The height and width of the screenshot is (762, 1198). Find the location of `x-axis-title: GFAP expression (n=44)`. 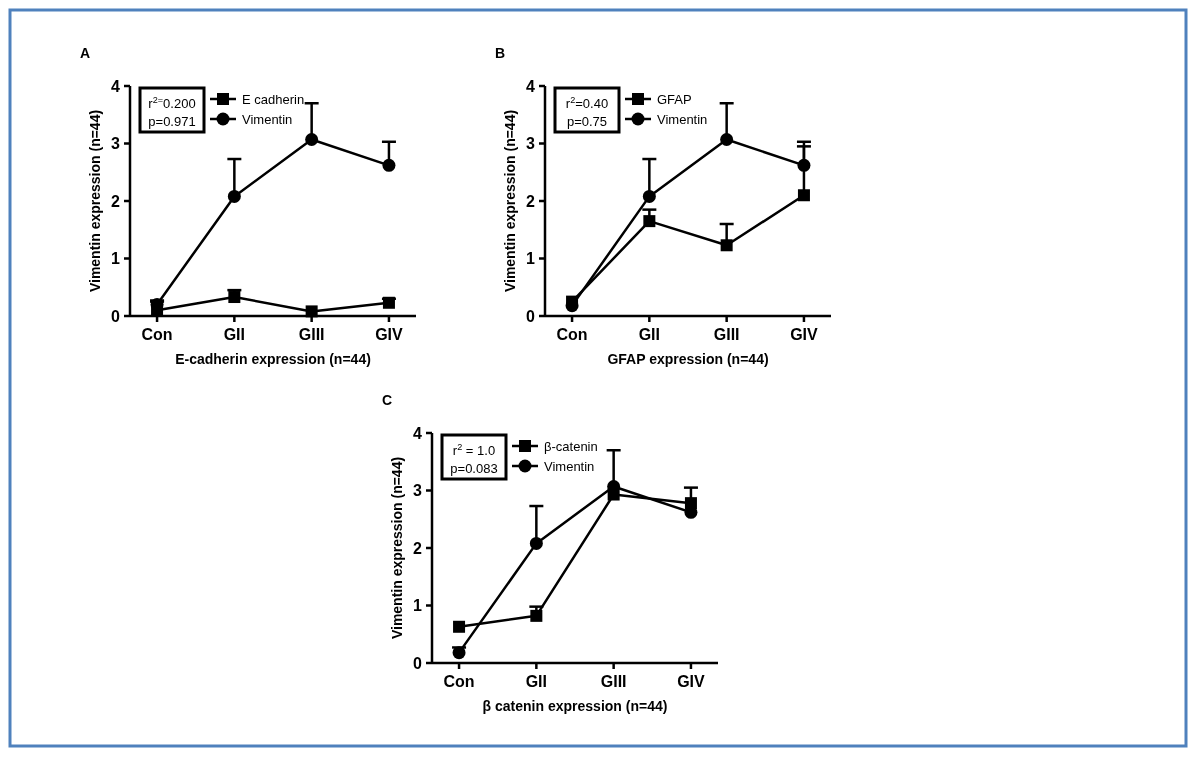

x-axis-title: GFAP expression (n=44) is located at coordinates (688, 359).